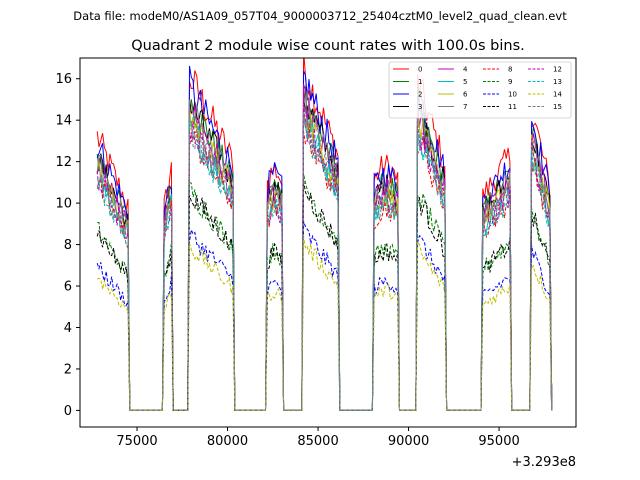 The width and height of the screenshot is (640, 480). I want to click on y-tick-label: 6, so click(68, 287).